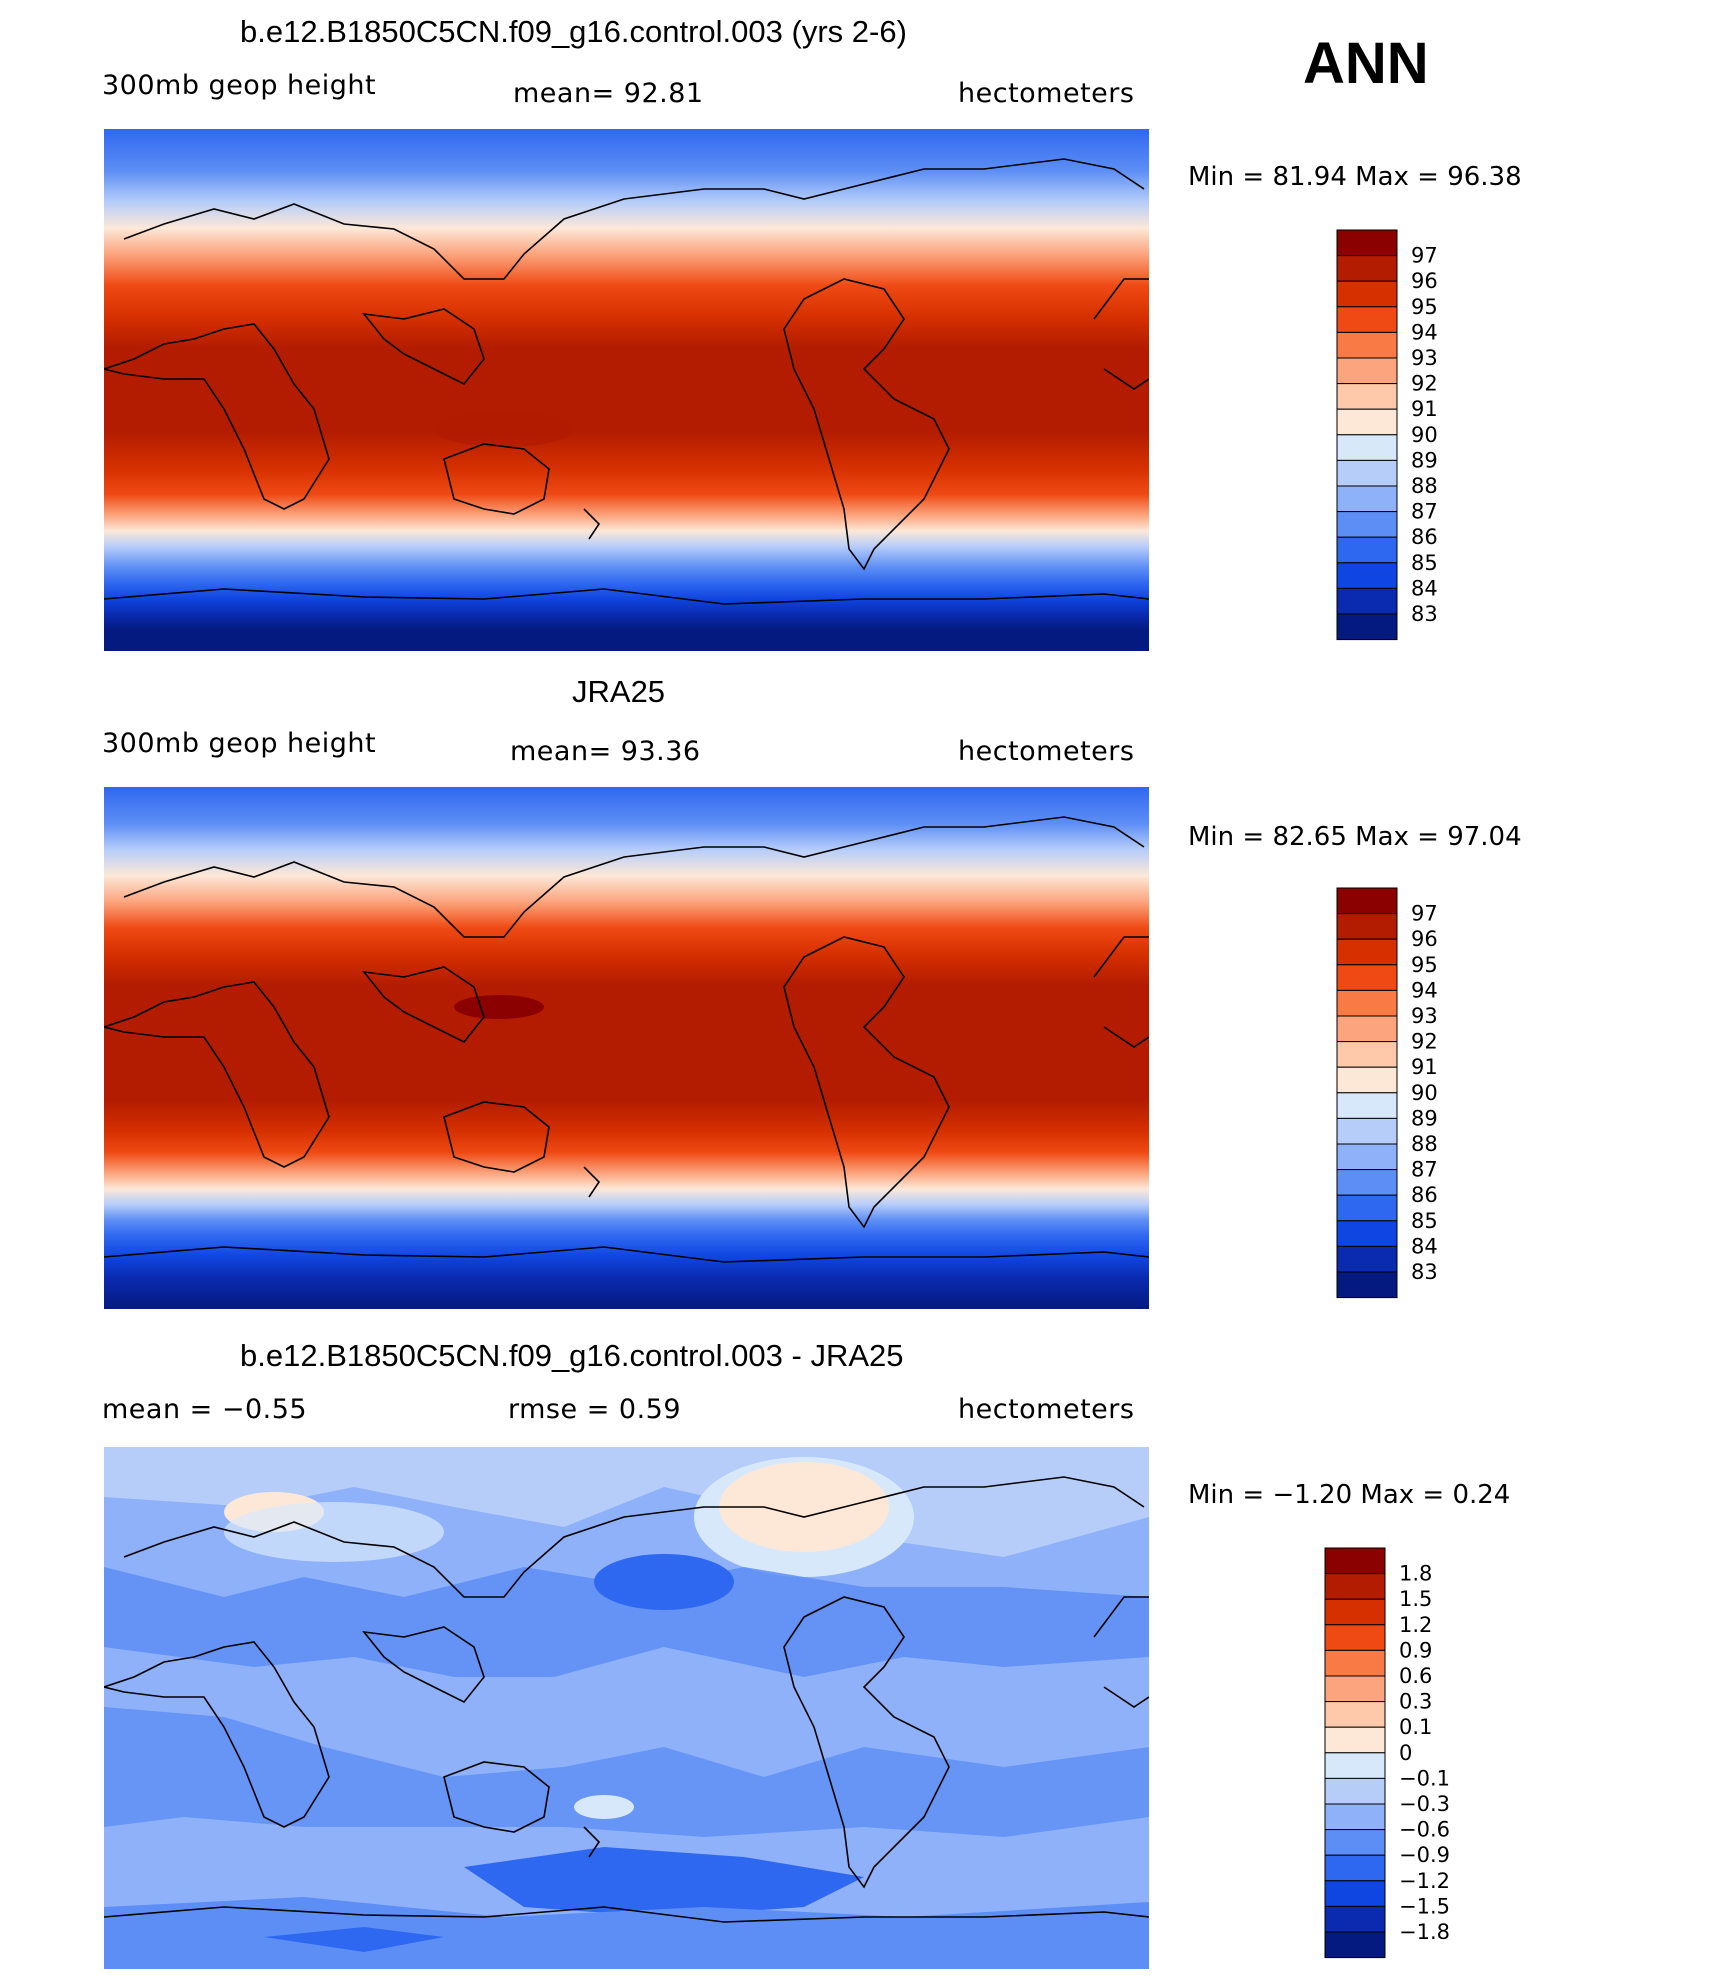  Describe the element at coordinates (1424, 914) in the screenshot. I see `colorbar-tick-label: 97` at that location.